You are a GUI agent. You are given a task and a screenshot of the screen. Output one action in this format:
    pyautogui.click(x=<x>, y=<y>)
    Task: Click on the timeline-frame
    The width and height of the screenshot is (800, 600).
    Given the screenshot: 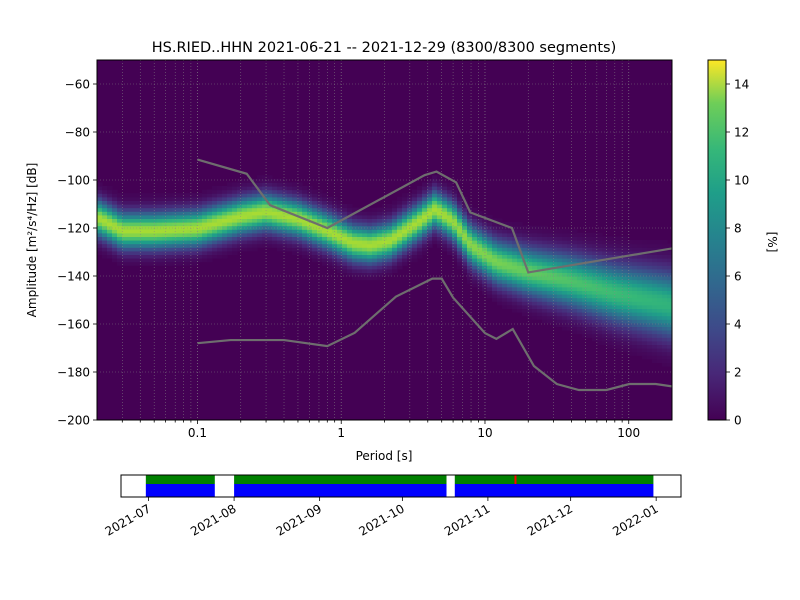 What is the action you would take?
    pyautogui.click(x=401, y=486)
    